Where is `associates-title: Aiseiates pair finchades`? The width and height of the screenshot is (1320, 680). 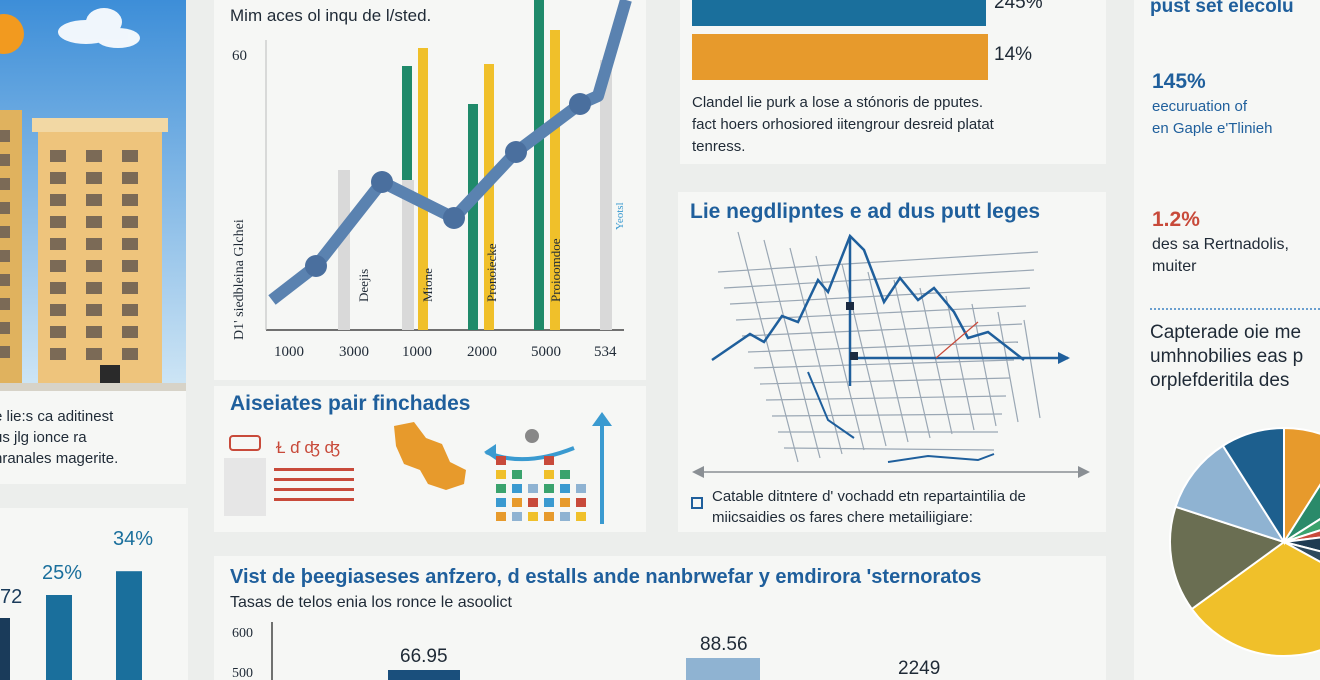 associates-title: Aiseiates pair finchades is located at coordinates (350, 403).